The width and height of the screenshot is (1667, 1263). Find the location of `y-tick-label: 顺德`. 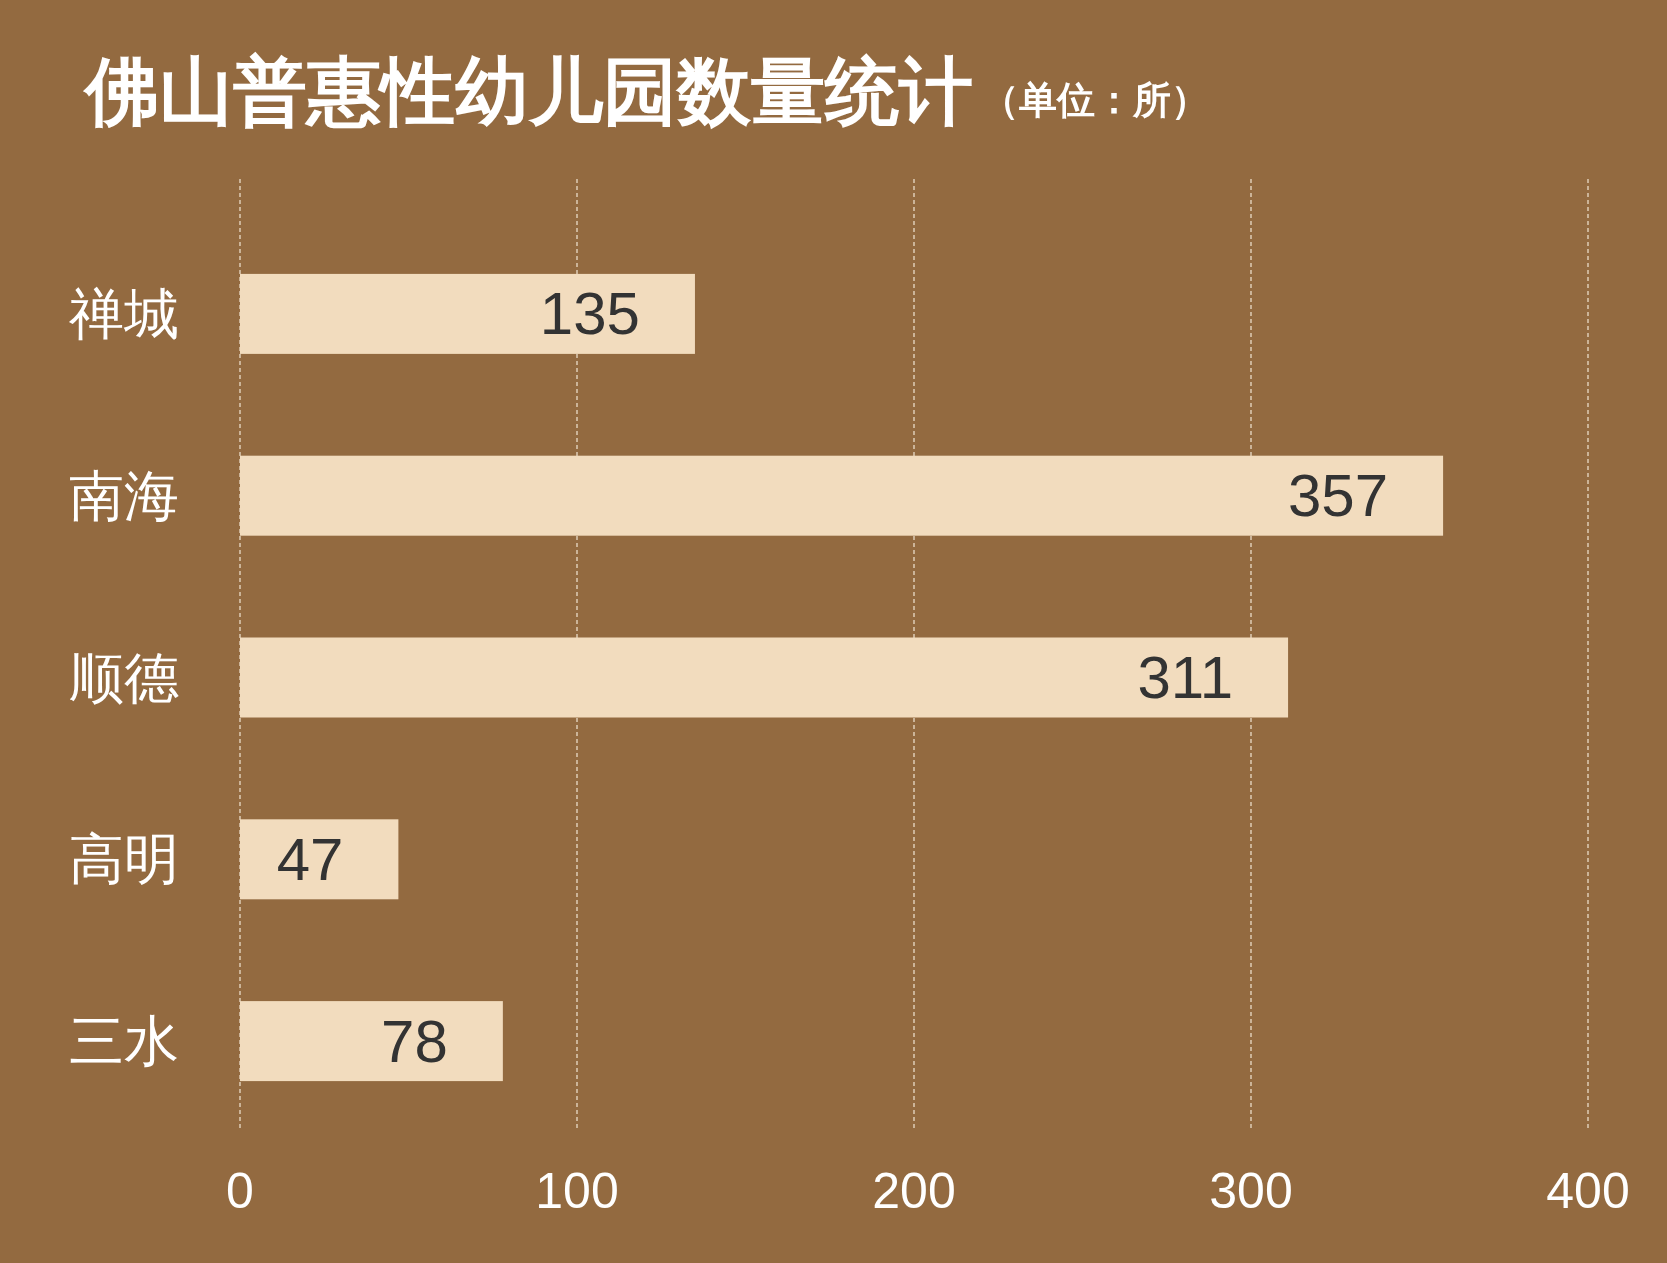

y-tick-label: 顺德 is located at coordinates (124, 677).